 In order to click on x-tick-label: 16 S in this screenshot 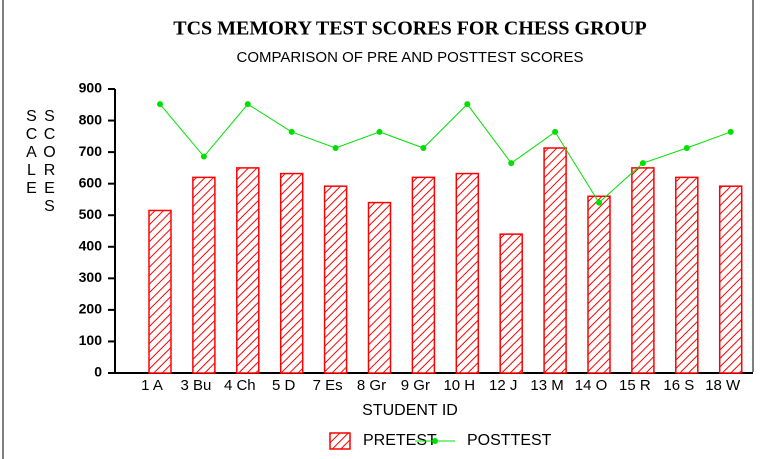, I will do `click(678, 385)`.